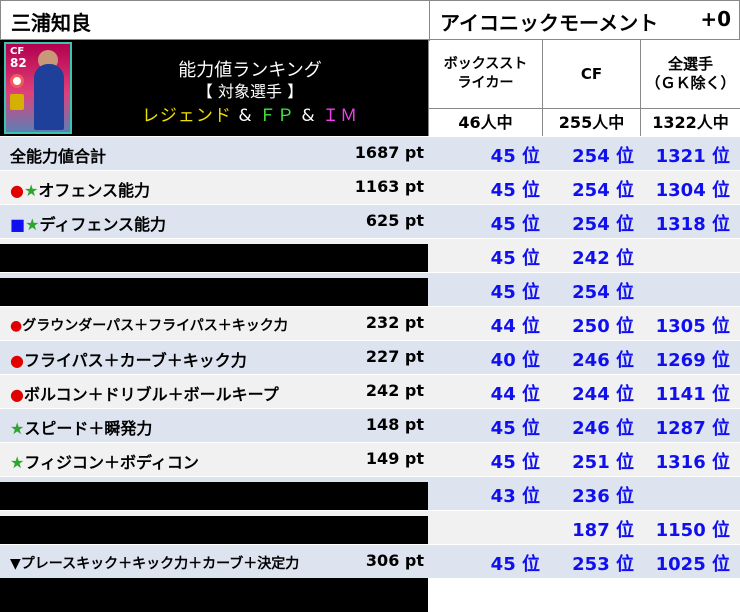 The width and height of the screenshot is (740, 612). What do you see at coordinates (692, 360) in the screenshot?
I see `rank-all-players: 1269 位` at bounding box center [692, 360].